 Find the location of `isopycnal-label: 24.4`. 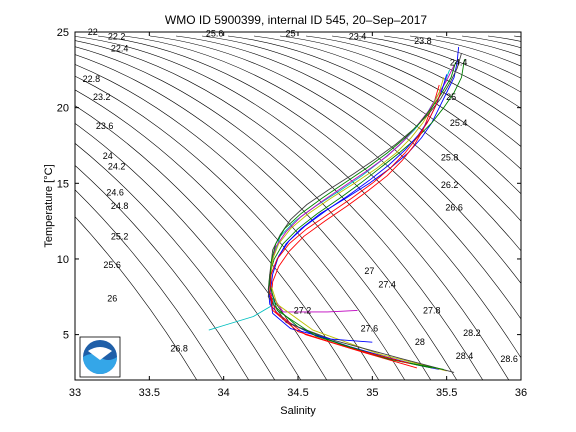

isopycnal-label: 24.4 is located at coordinates (459, 62).